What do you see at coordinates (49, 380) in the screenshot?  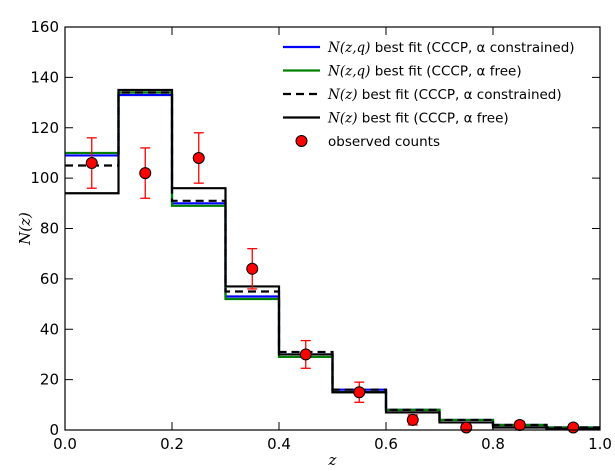 I see `y-tick-label: 20` at bounding box center [49, 380].